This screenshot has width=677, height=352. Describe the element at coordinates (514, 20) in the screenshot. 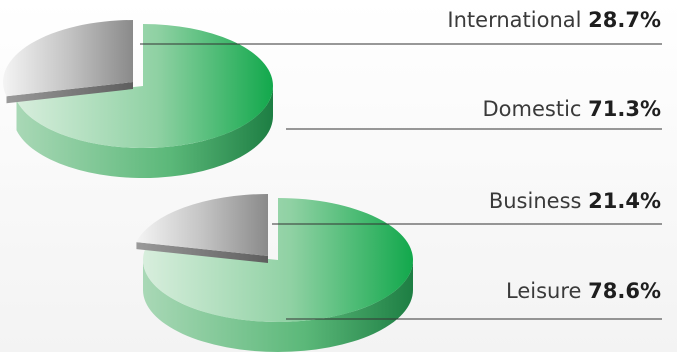

I see `label-international-name: International` at that location.